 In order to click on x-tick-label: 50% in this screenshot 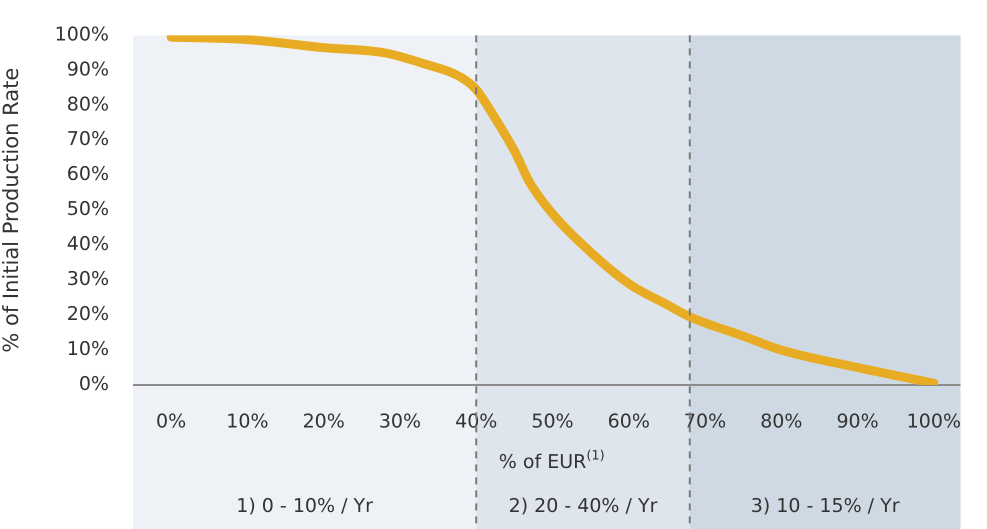, I will do `click(552, 421)`.